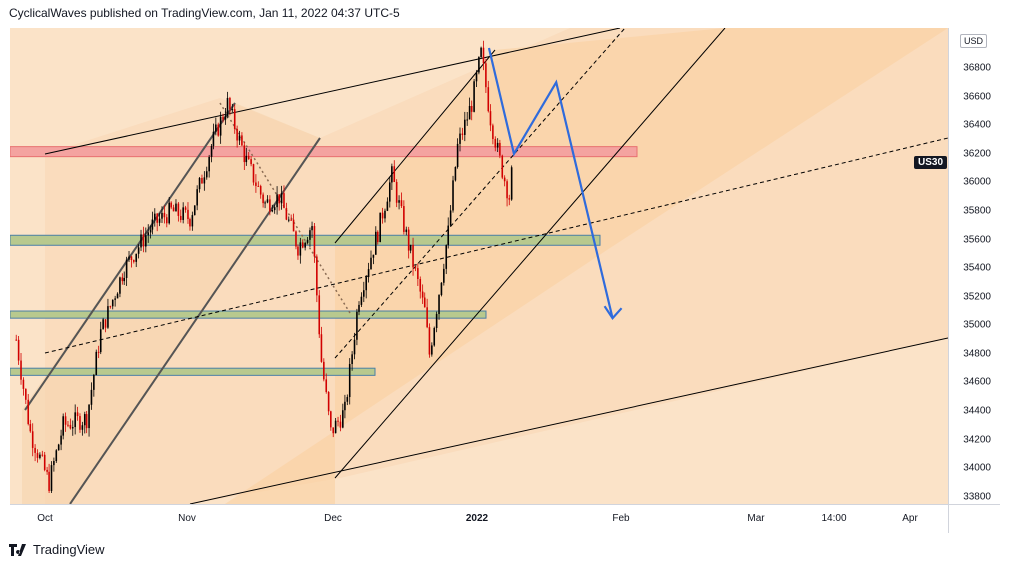 Image resolution: width=1009 pixels, height=568 pixels. Describe the element at coordinates (834, 518) in the screenshot. I see `time-tick-label: 14:00` at that location.